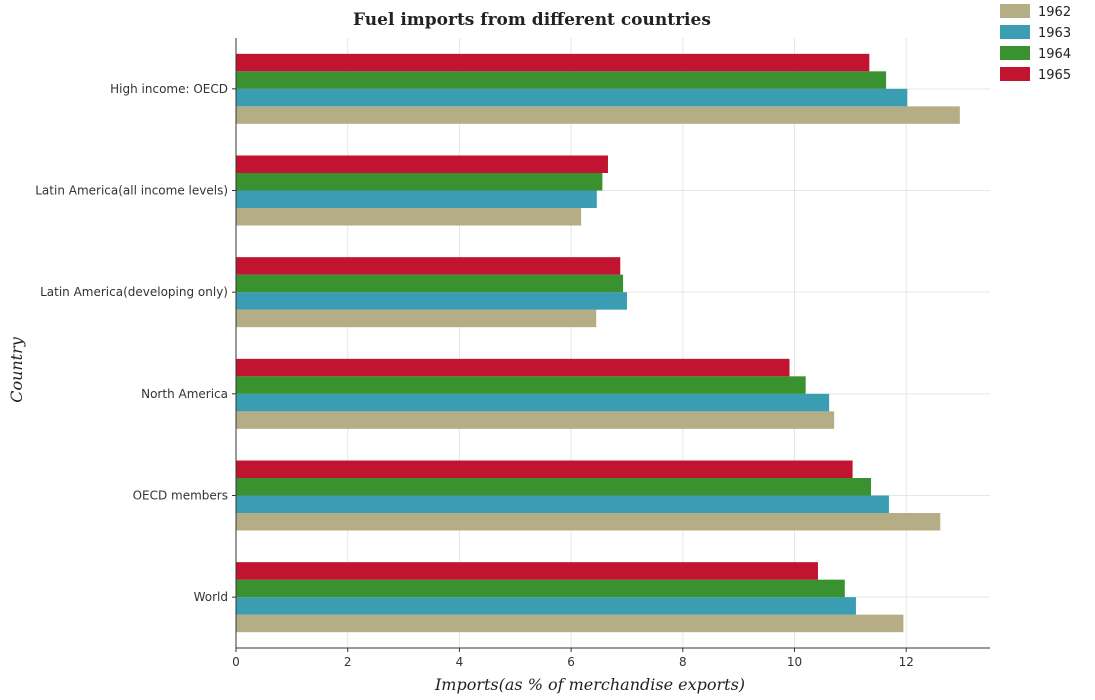  Describe the element at coordinates (134, 292) in the screenshot. I see `y-tick-label: Latin America(developing only)` at that location.